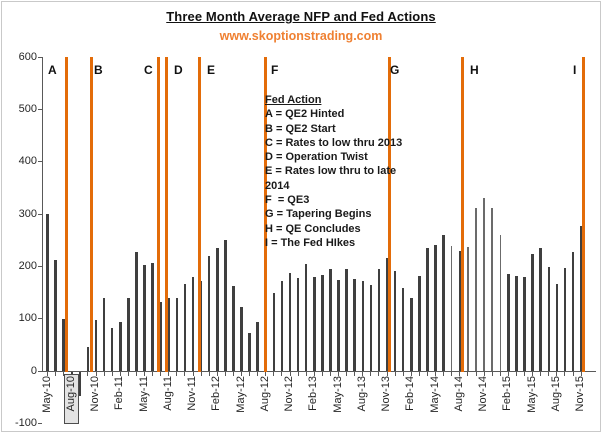 This screenshot has height=434, width=602. I want to click on x-axis-label: Nov-11, so click(192, 393).